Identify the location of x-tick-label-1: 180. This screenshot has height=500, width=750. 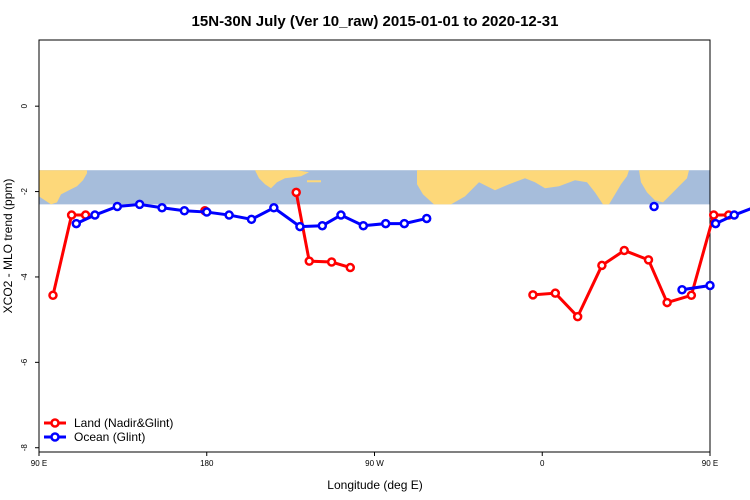
(207, 463).